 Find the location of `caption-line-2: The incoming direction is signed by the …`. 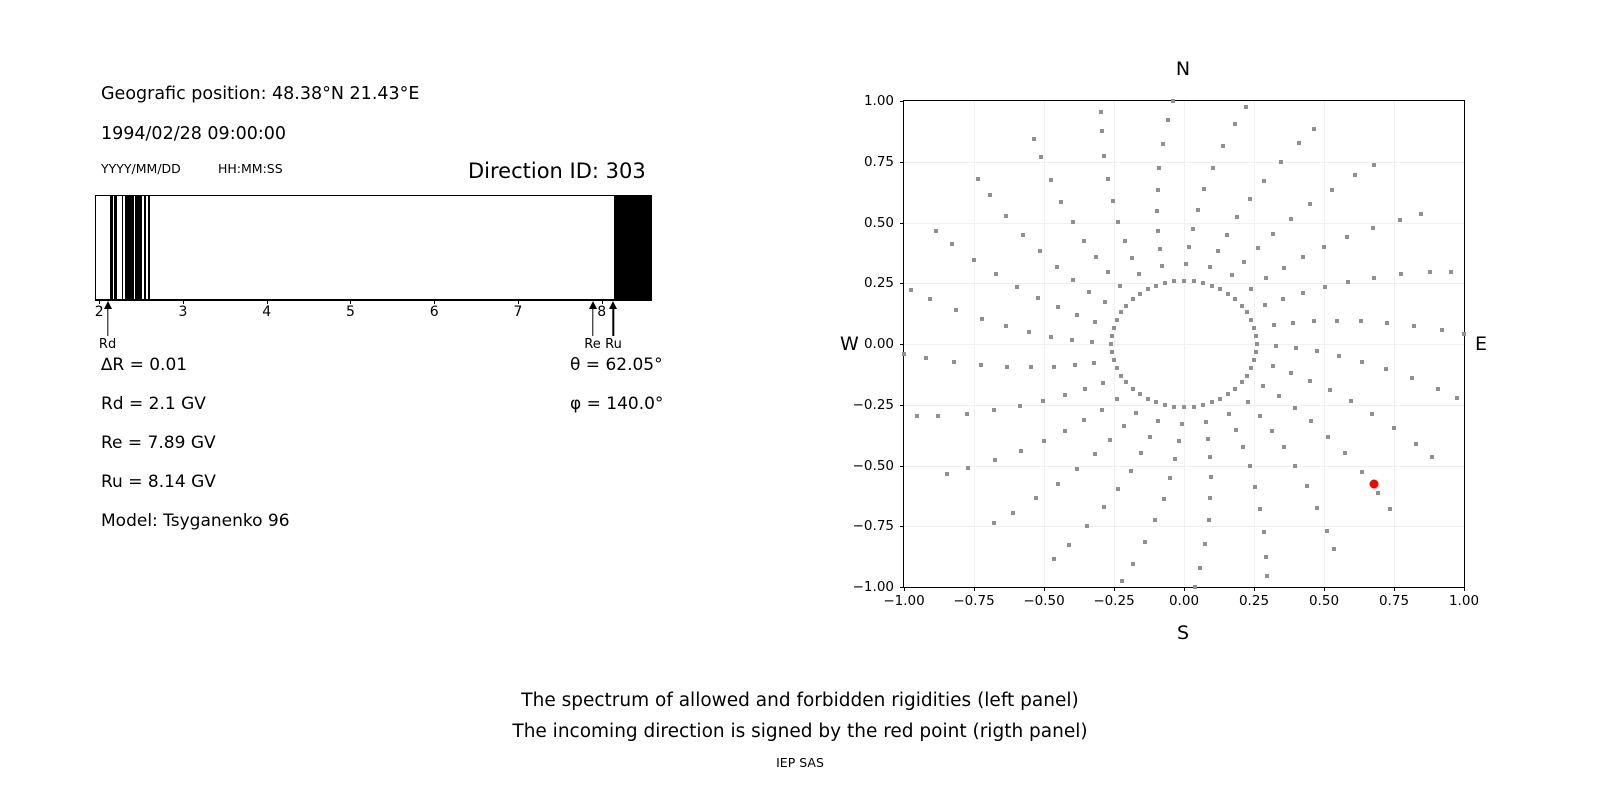

caption-line-2: The incoming direction is signed by the … is located at coordinates (800, 731).